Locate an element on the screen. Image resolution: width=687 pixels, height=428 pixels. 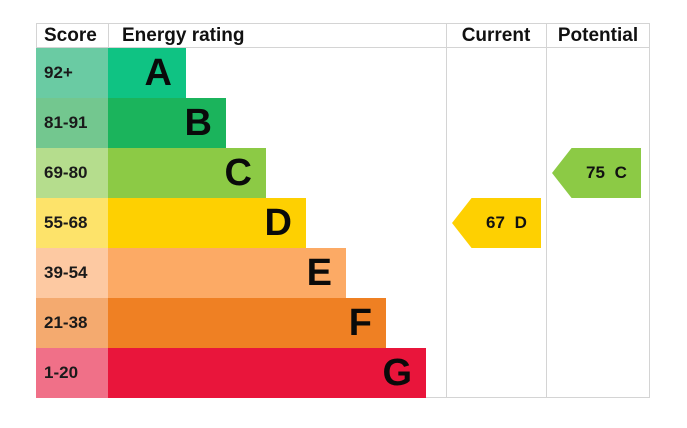
current-header: Current is located at coordinates (496, 35).